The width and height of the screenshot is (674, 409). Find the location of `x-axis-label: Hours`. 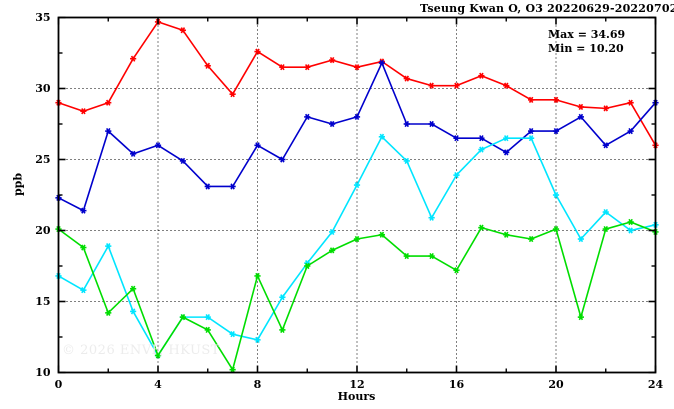

x-axis-label: Hours is located at coordinates (356, 396).